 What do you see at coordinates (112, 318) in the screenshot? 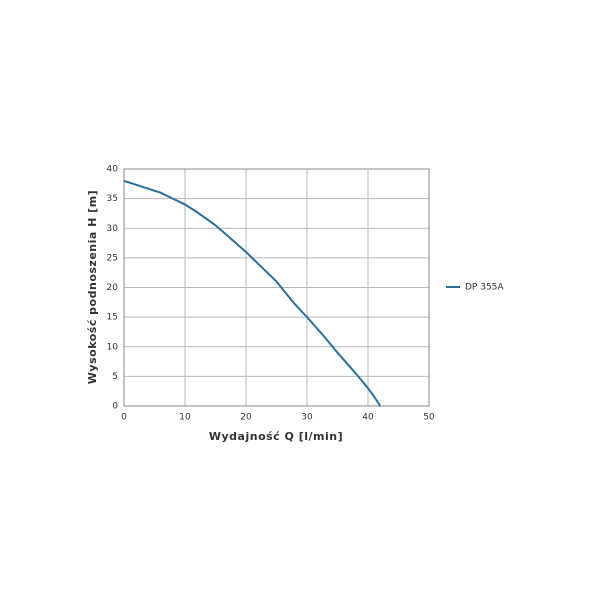
I see `y-tick-label: 15` at bounding box center [112, 318].